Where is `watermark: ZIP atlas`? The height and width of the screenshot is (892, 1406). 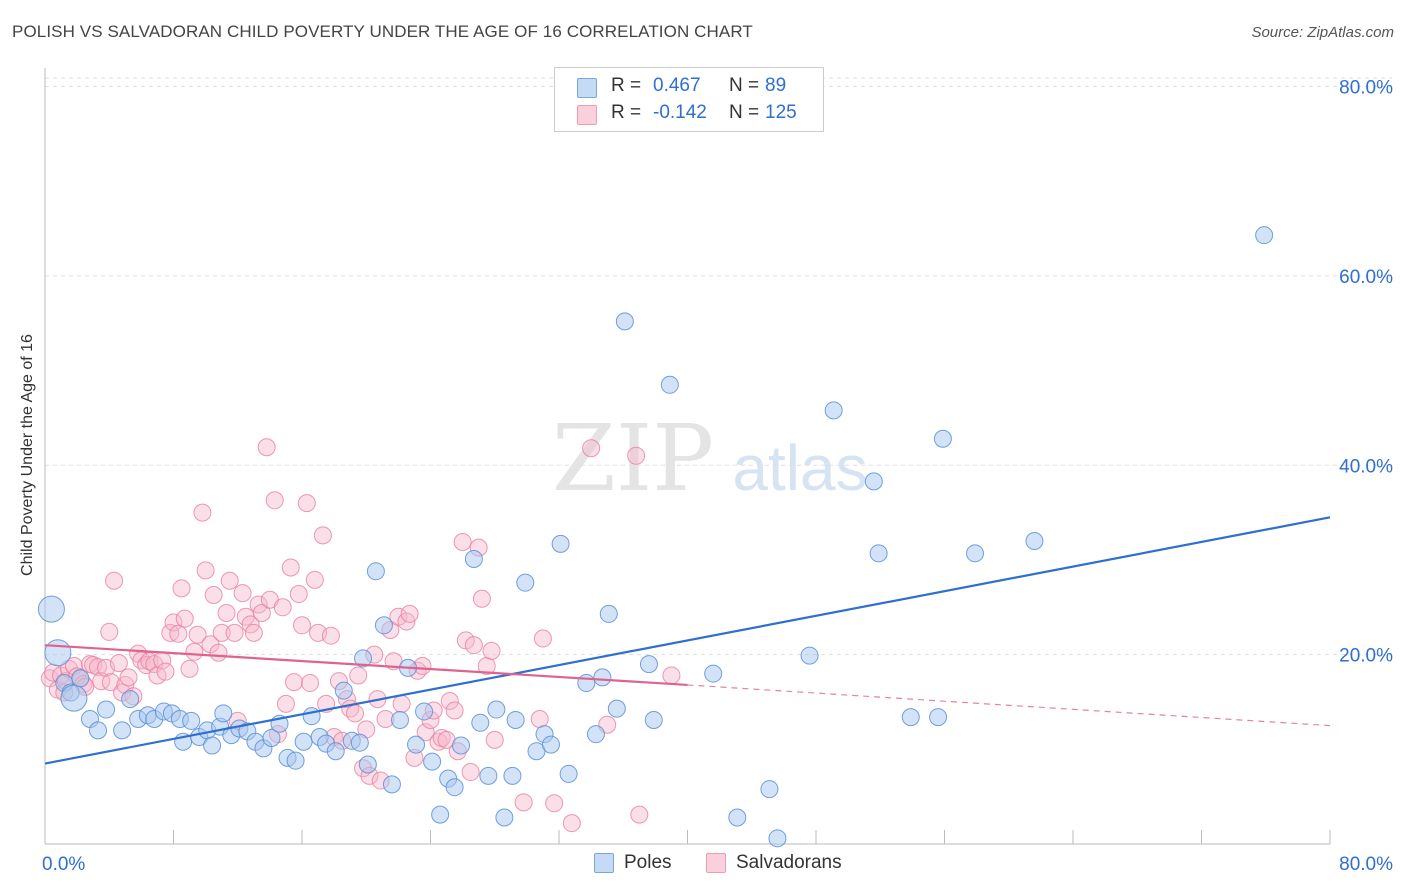
watermark: ZIP atlas is located at coordinates (710, 458).